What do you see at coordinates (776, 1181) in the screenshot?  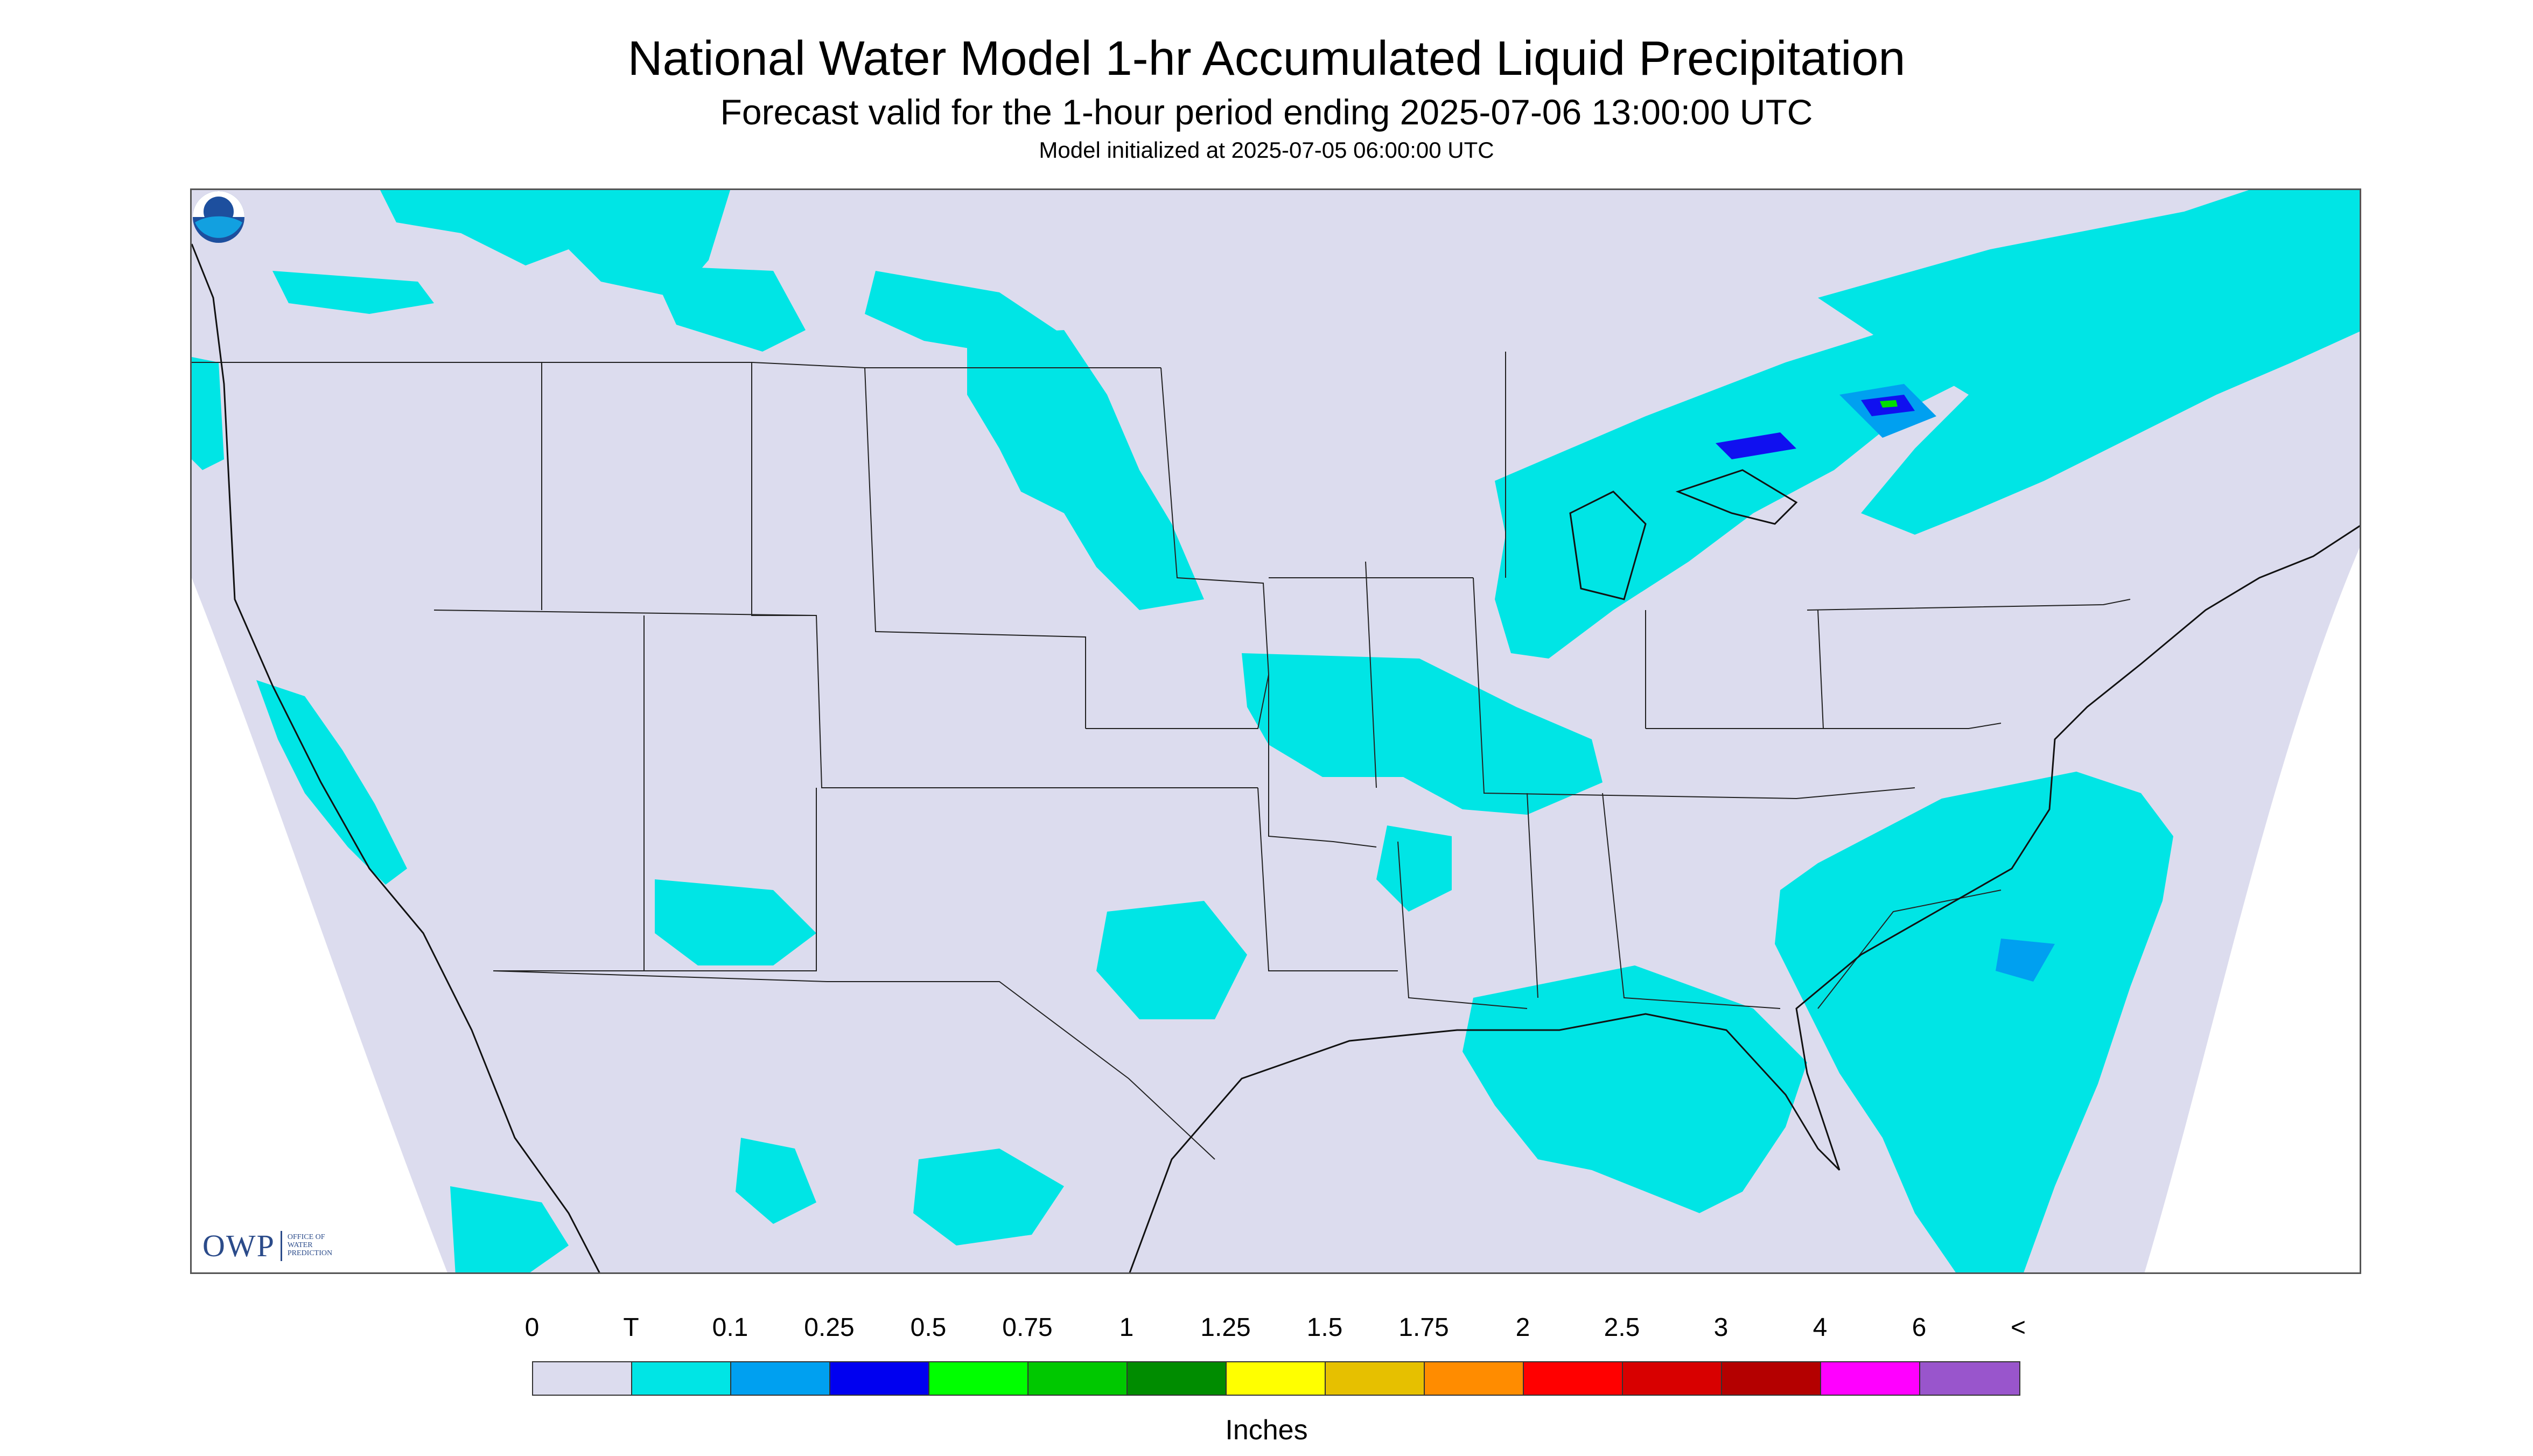 I see `precip-mexico` at bounding box center [776, 1181].